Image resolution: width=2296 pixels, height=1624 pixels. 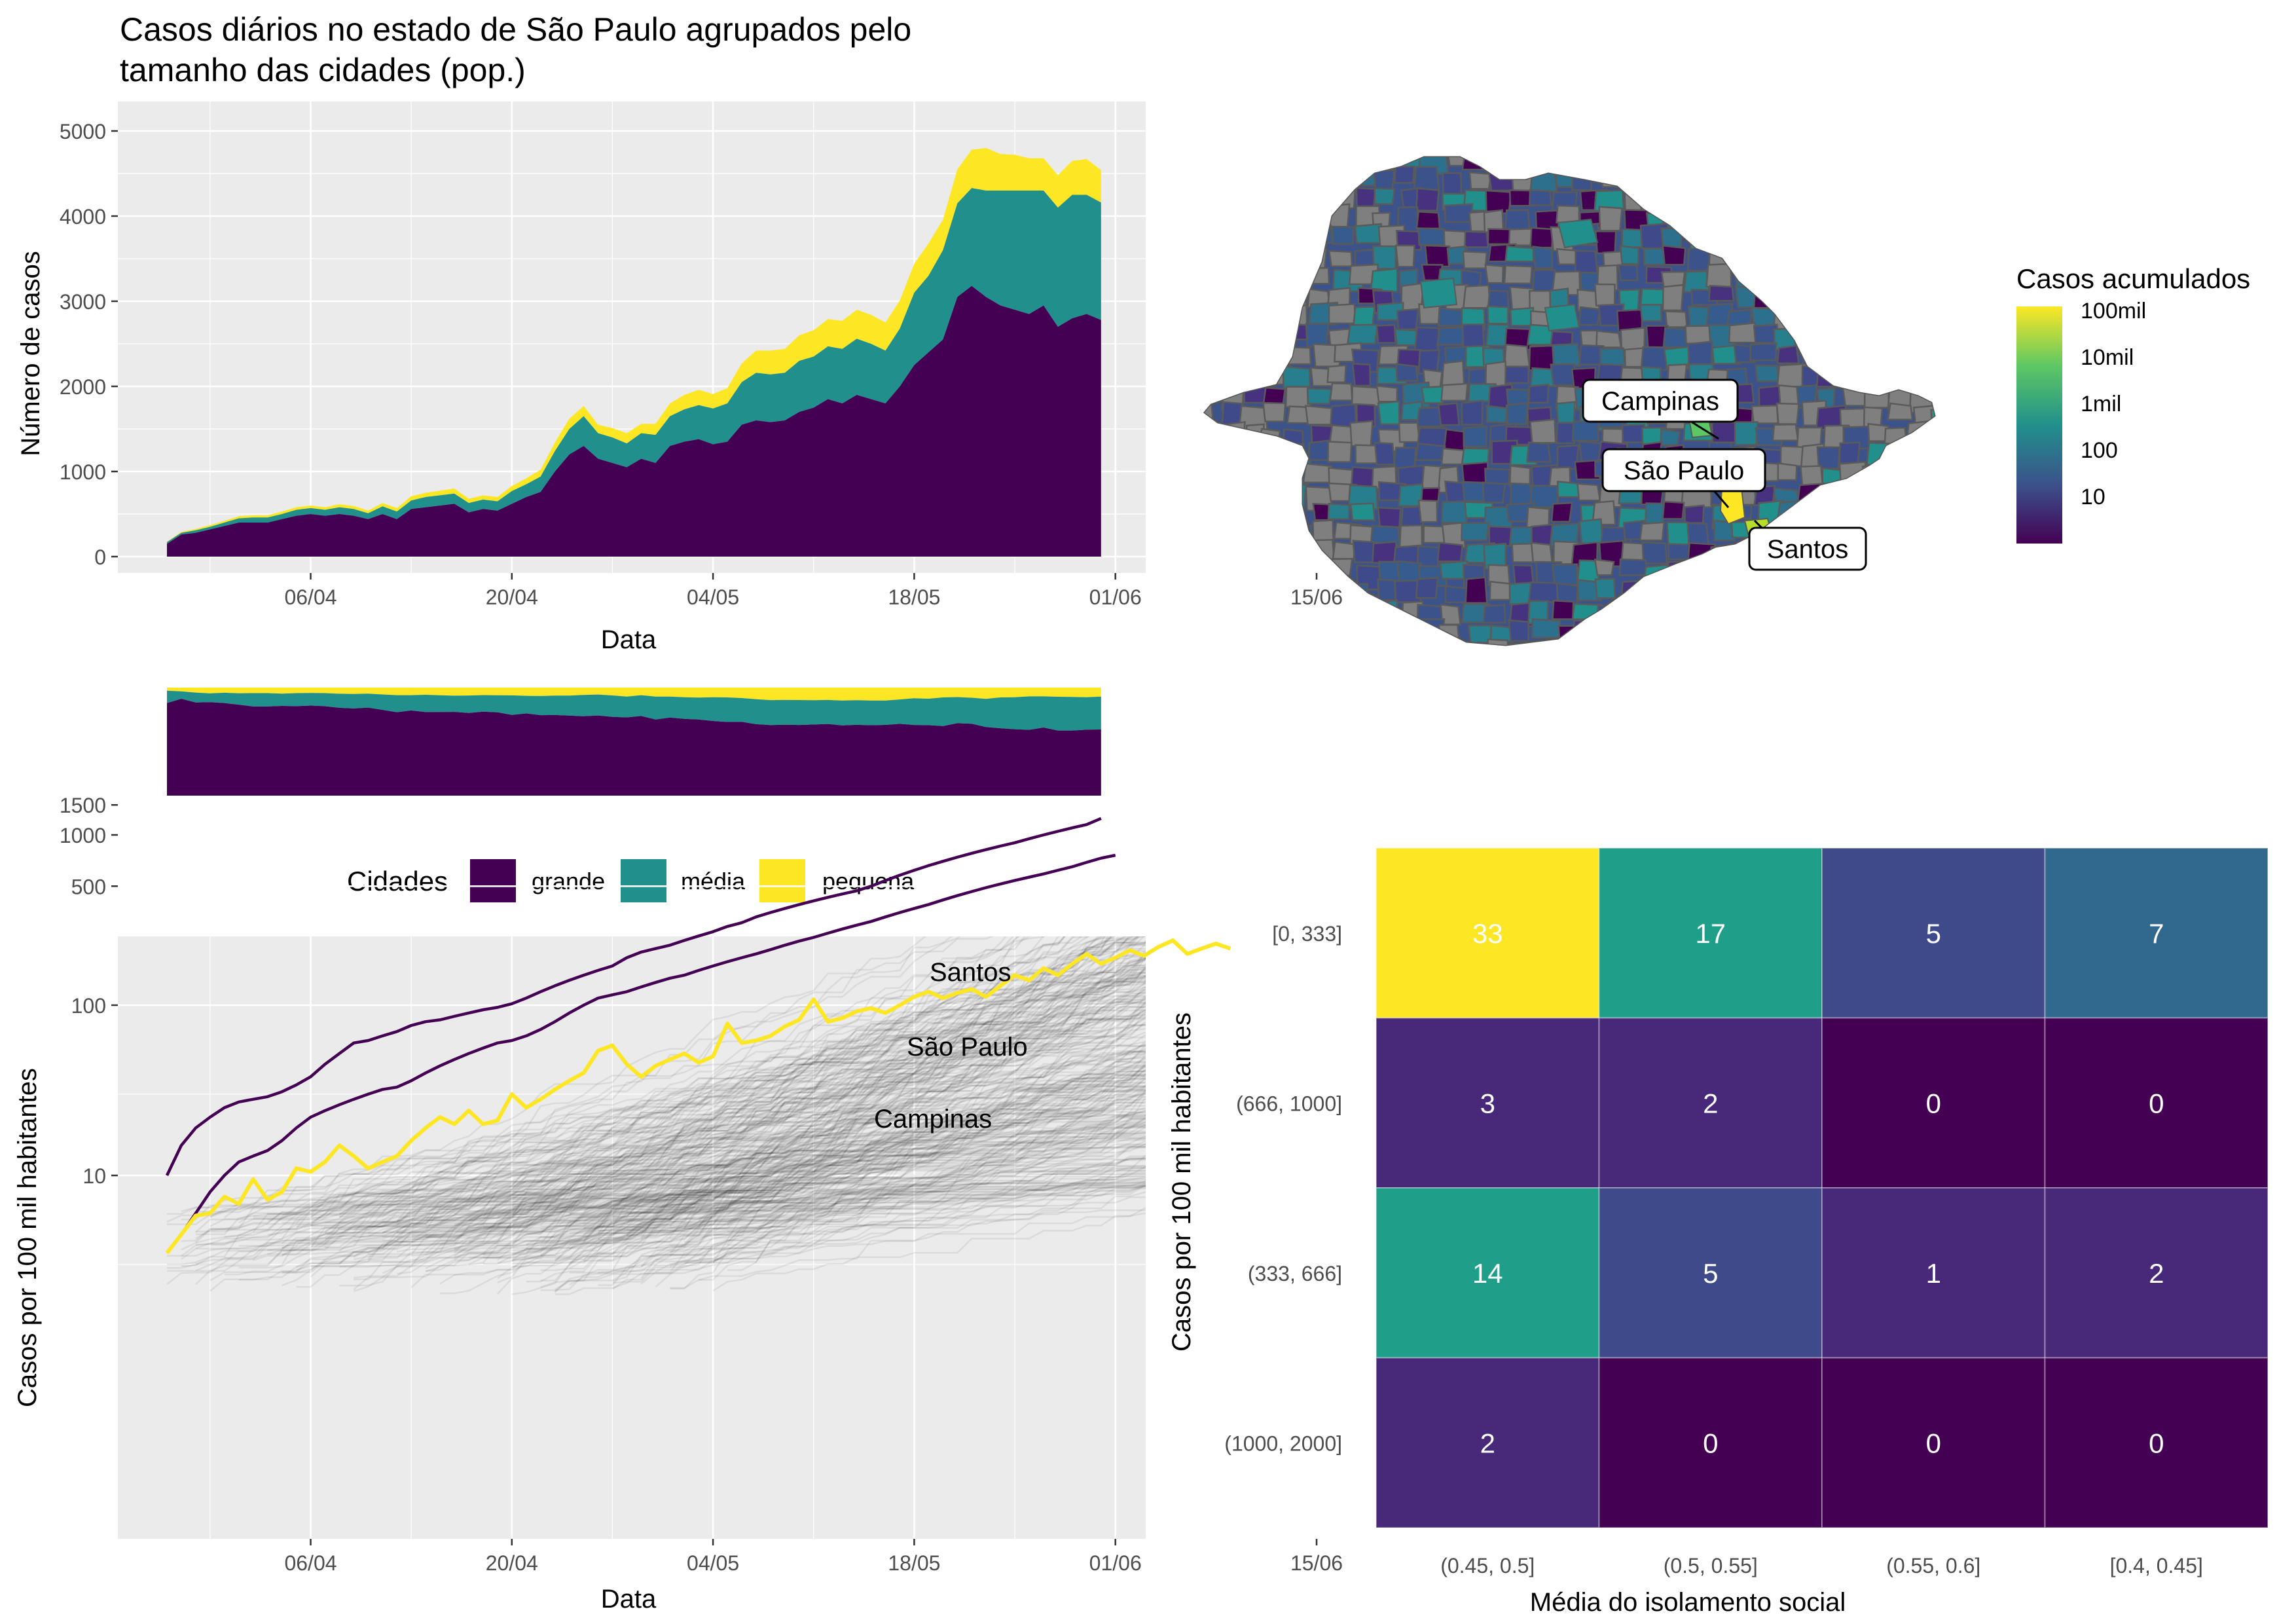 What do you see at coordinates (2156, 1442) in the screenshot?
I see `heatmap-cell` at bounding box center [2156, 1442].